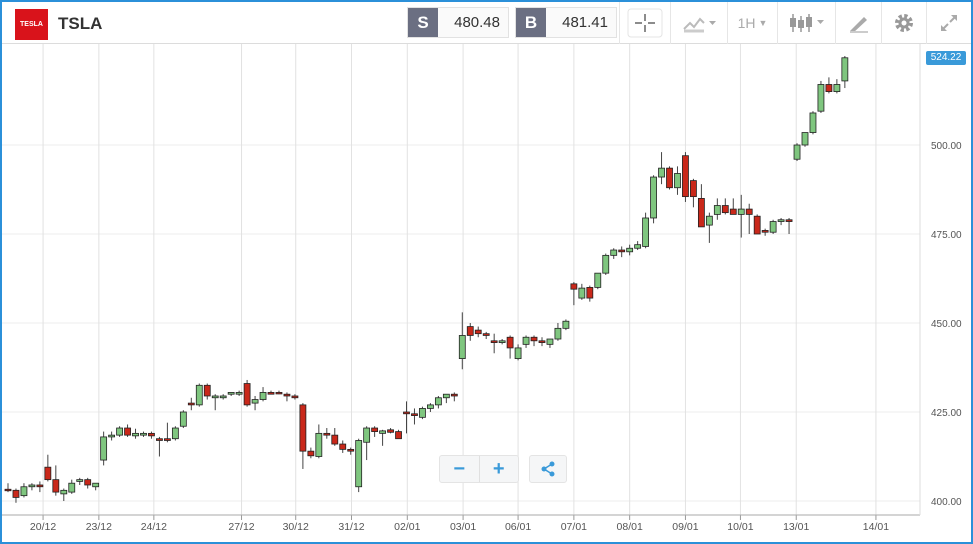 The width and height of the screenshot is (973, 544). I want to click on fullscreen-button, so click(948, 23).